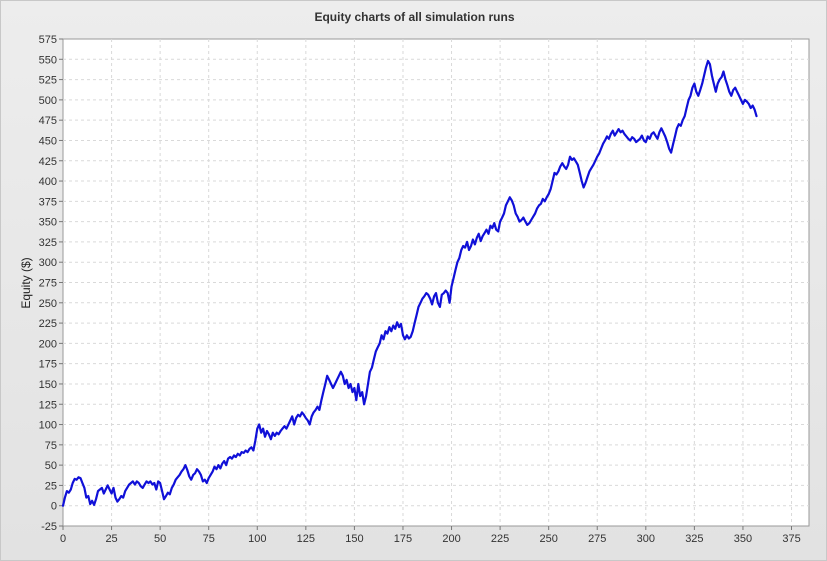 This screenshot has height=561, width=827. What do you see at coordinates (48, 40) in the screenshot?
I see `y-tick-label: 575` at bounding box center [48, 40].